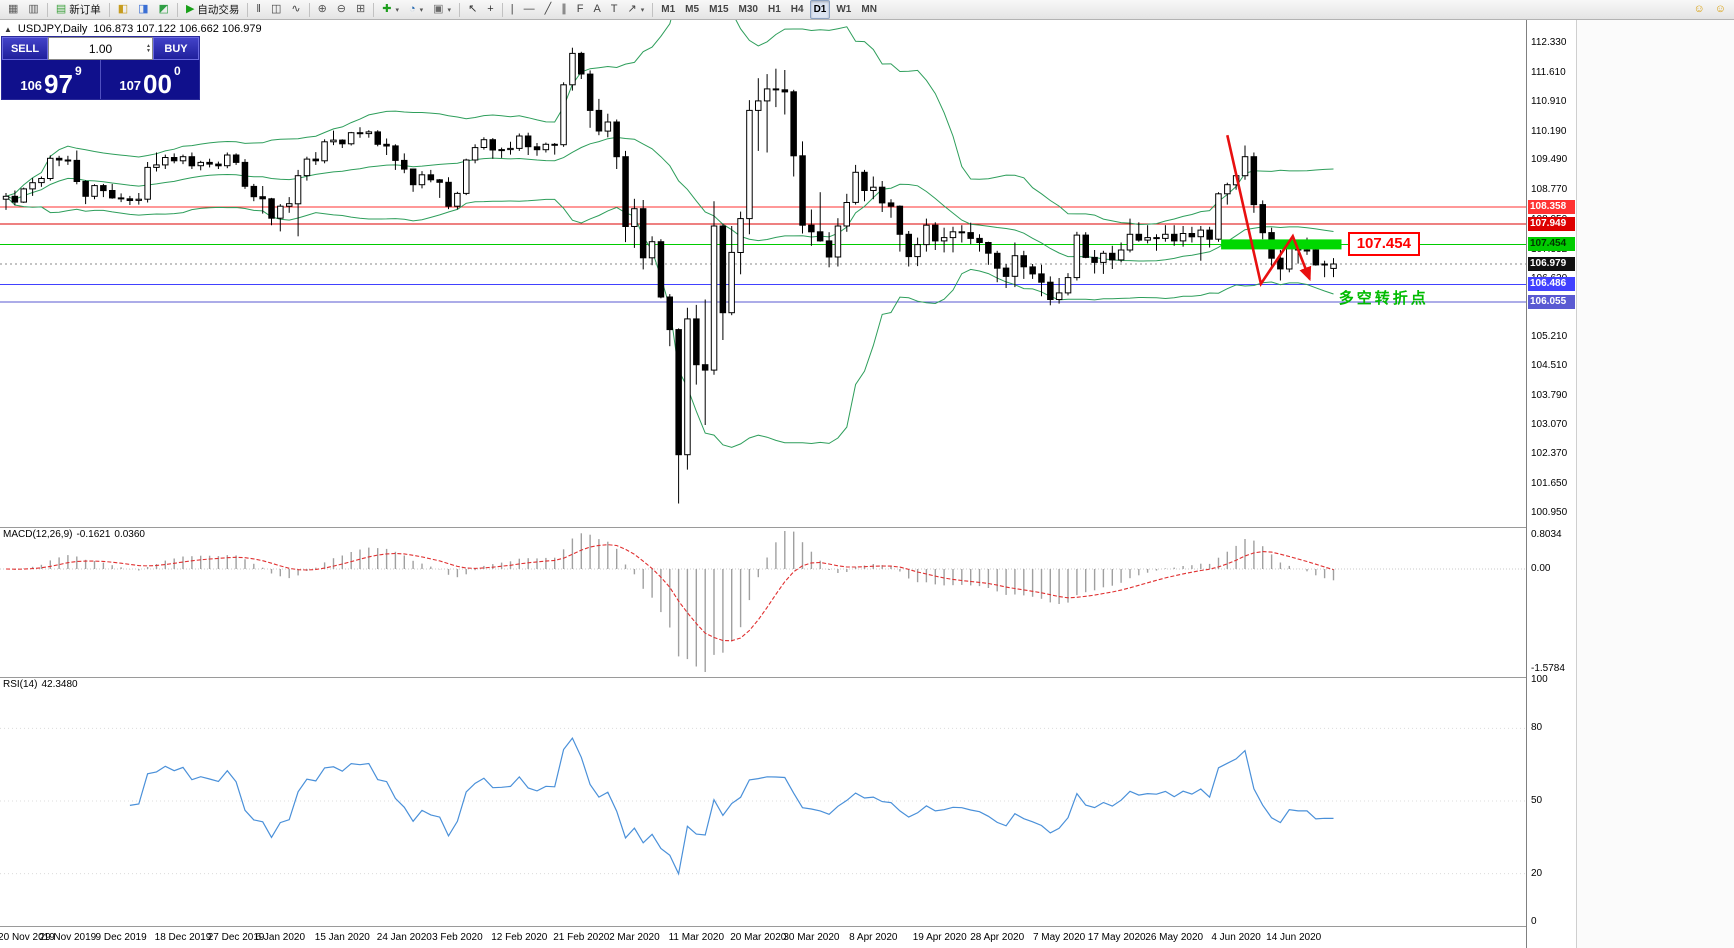 The width and height of the screenshot is (1734, 948). Describe the element at coordinates (580, 9) in the screenshot. I see `fibonacci-icon: F` at that location.